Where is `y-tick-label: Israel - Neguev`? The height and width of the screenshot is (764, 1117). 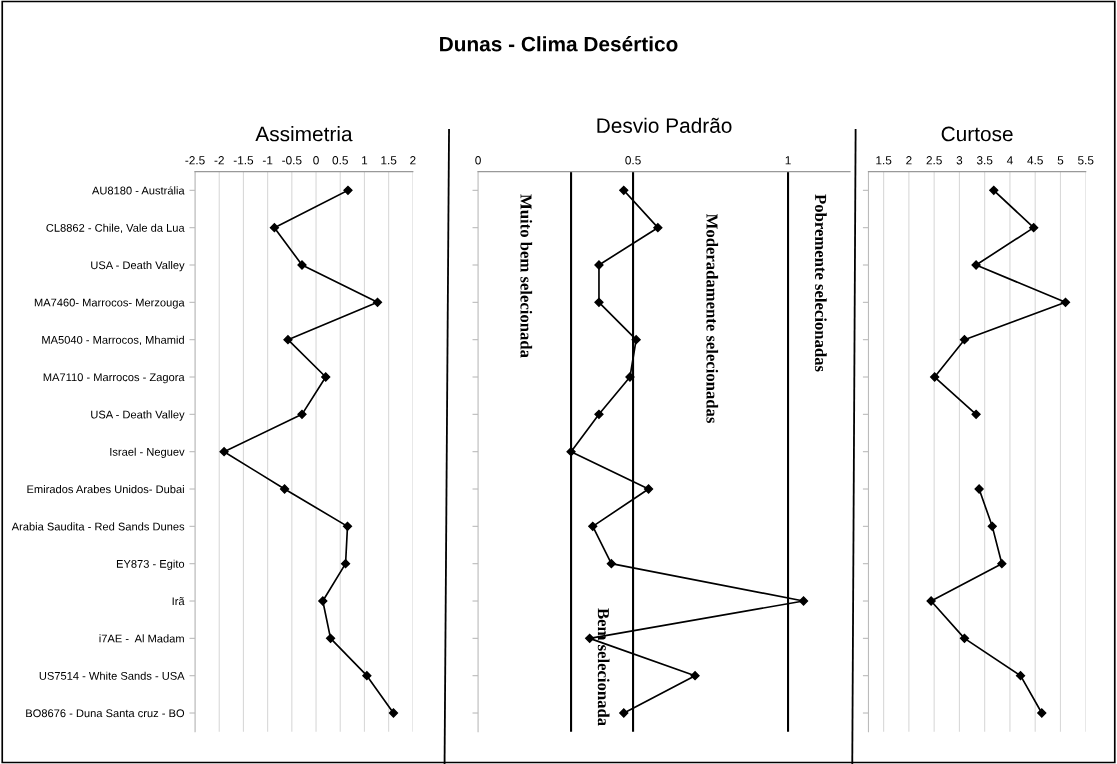 y-tick-label: Israel - Neguev is located at coordinates (147, 453).